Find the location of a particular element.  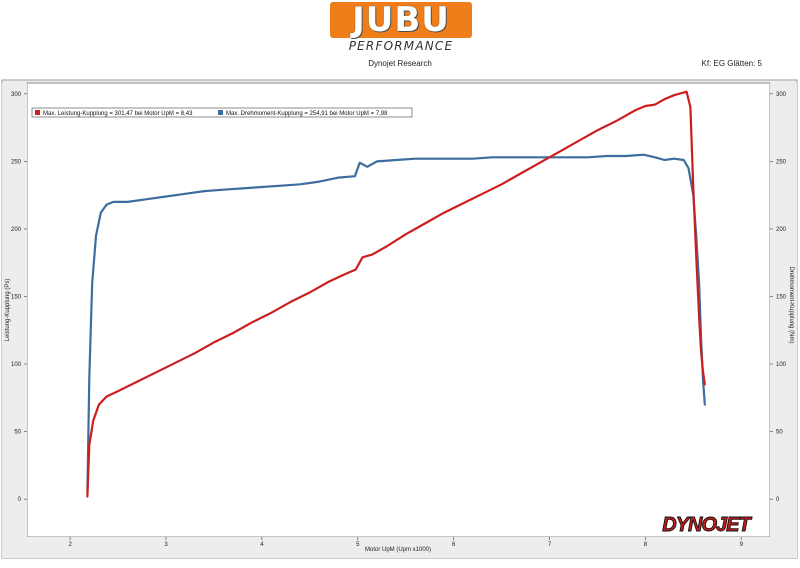

right-y-tick-label: 250 is located at coordinates (781, 162).